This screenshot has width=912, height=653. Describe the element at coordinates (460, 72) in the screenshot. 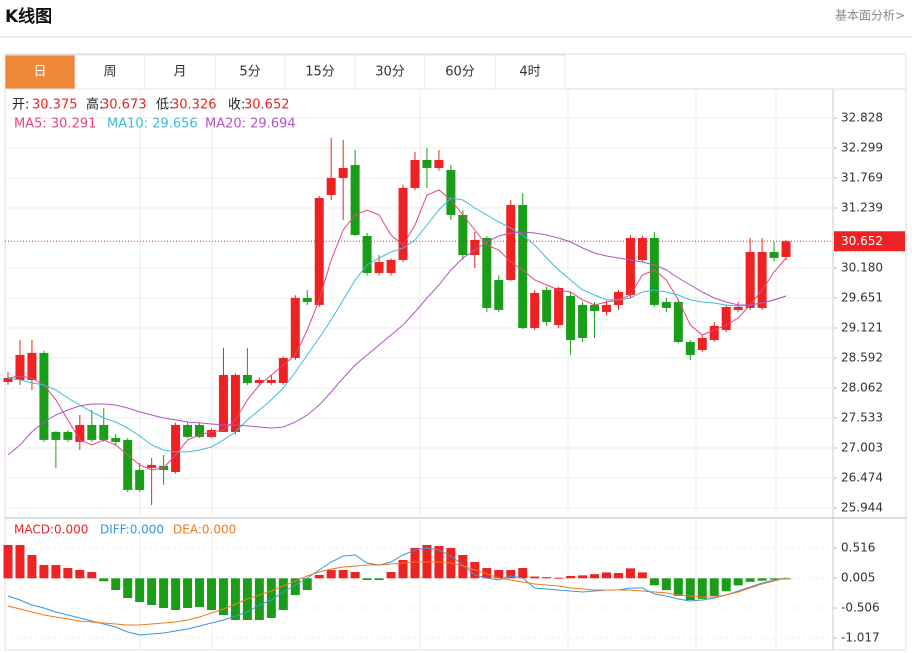

I see `tab-label: 60分` at that location.